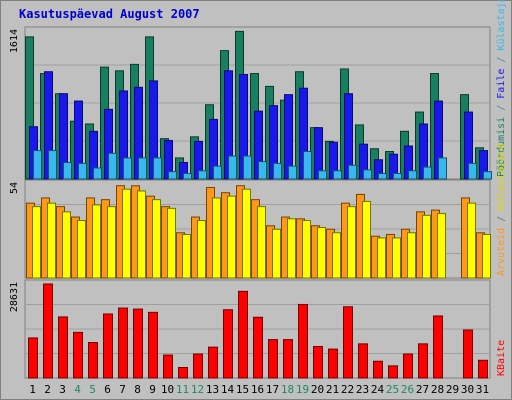 The width and height of the screenshot is (512, 400). Describe the element at coordinates (167, 389) in the screenshot. I see `x-tick-label: 10` at that location.